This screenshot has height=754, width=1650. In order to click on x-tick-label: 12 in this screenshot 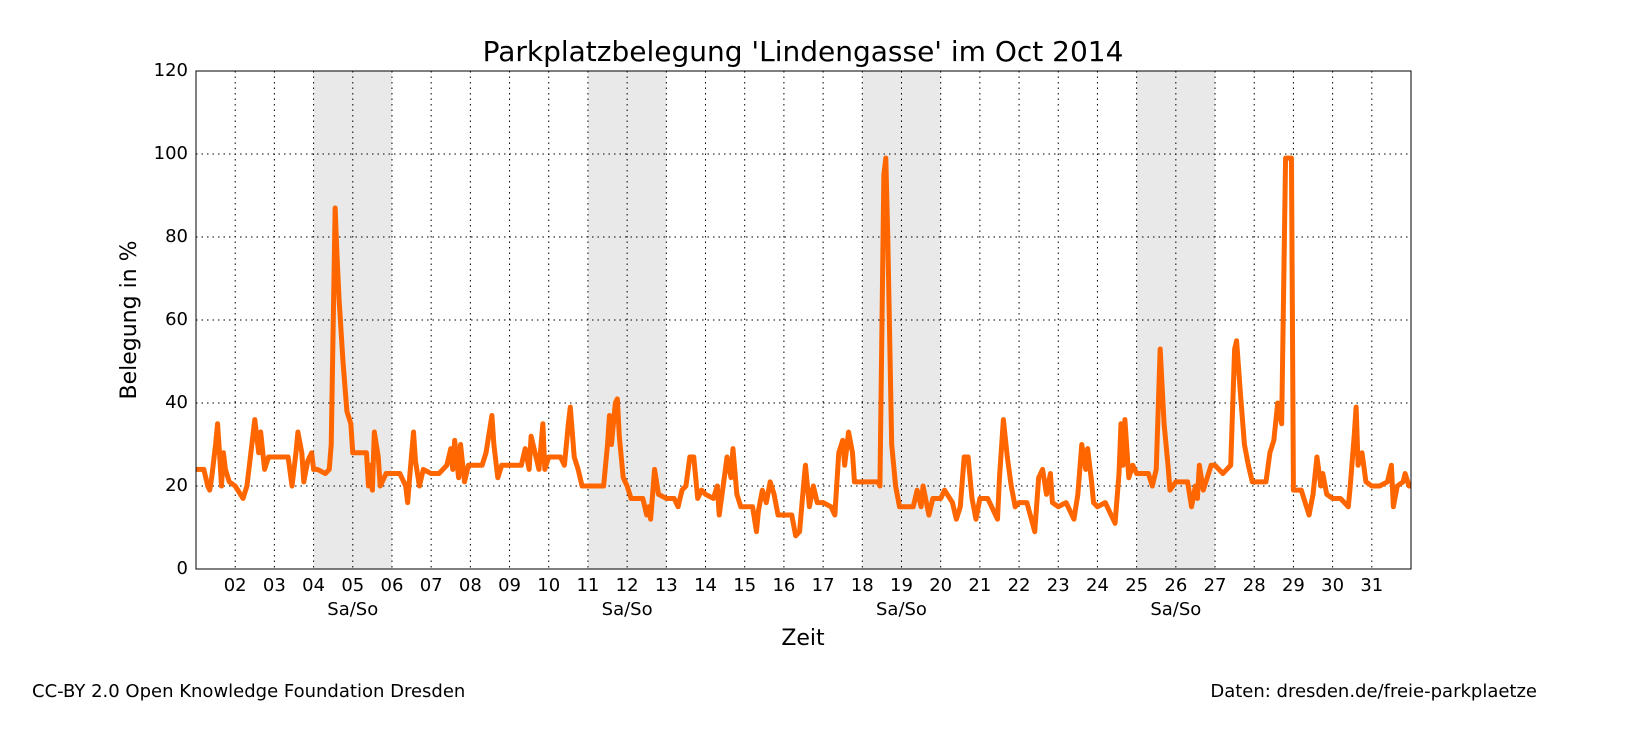, I will do `click(627, 585)`.